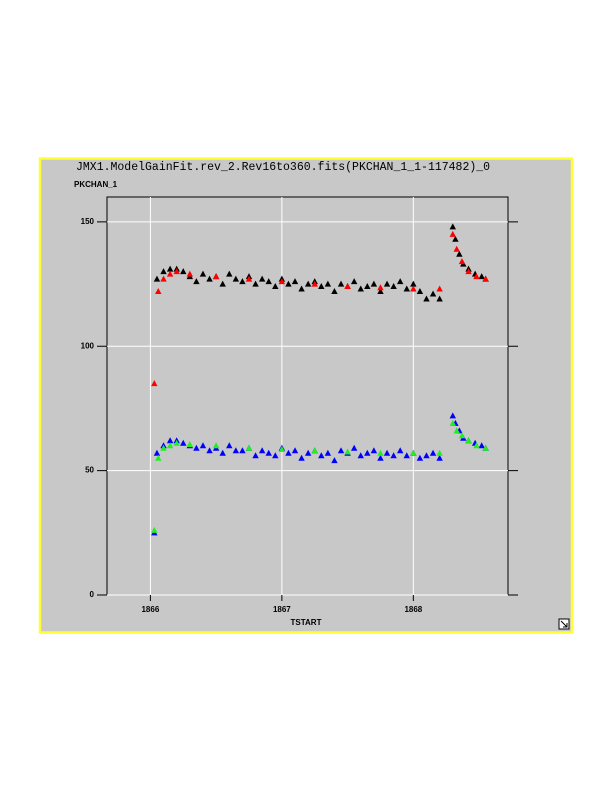  What do you see at coordinates (92, 594) in the screenshot?
I see `y-tick-label: 0` at bounding box center [92, 594].